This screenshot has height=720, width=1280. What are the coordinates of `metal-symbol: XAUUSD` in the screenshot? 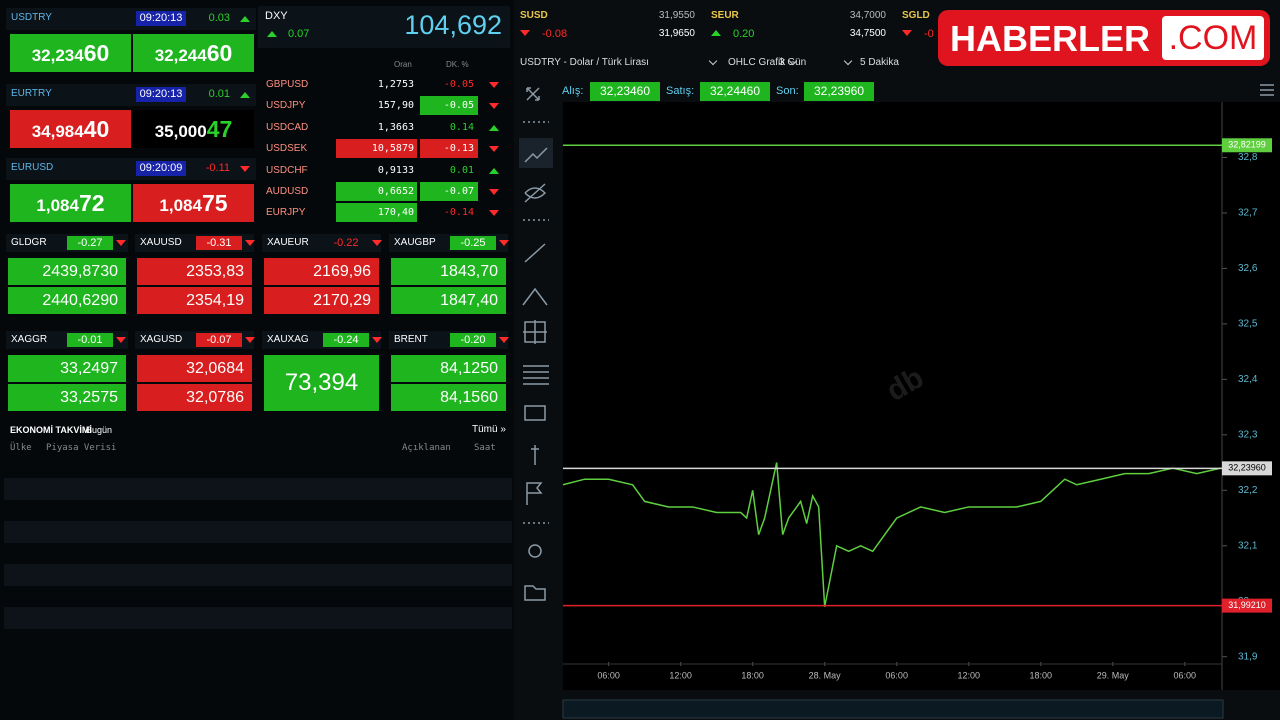 It's located at (161, 242).